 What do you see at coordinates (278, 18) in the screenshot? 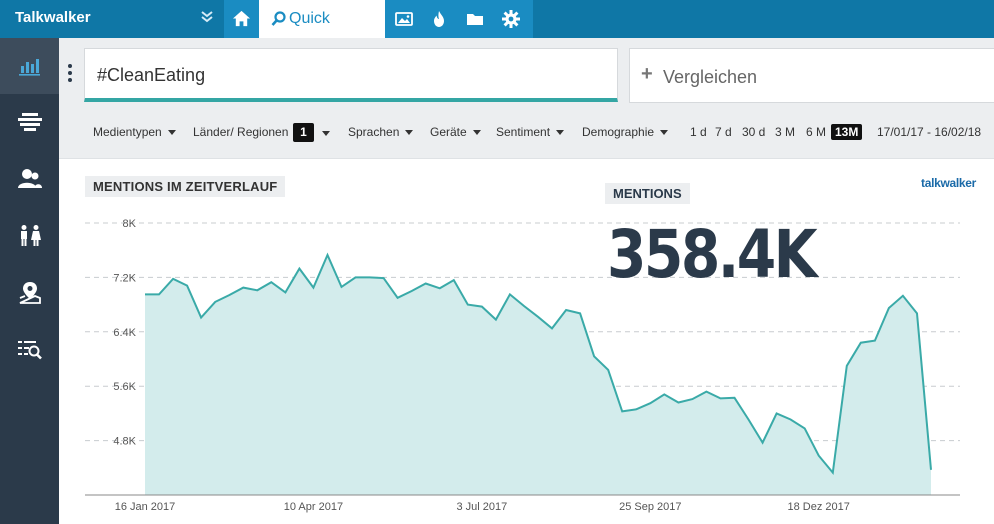
I see `search-icon` at bounding box center [278, 18].